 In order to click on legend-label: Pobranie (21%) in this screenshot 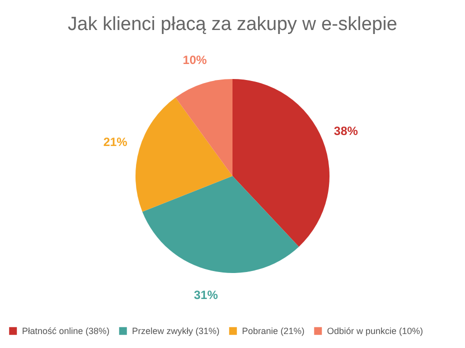, I will do `click(273, 331)`.